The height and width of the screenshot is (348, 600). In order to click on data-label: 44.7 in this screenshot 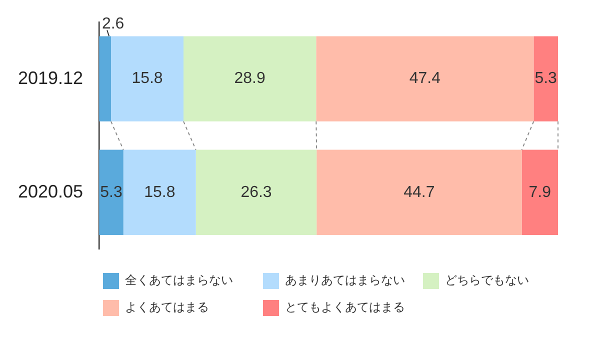, I will do `click(419, 192)`.